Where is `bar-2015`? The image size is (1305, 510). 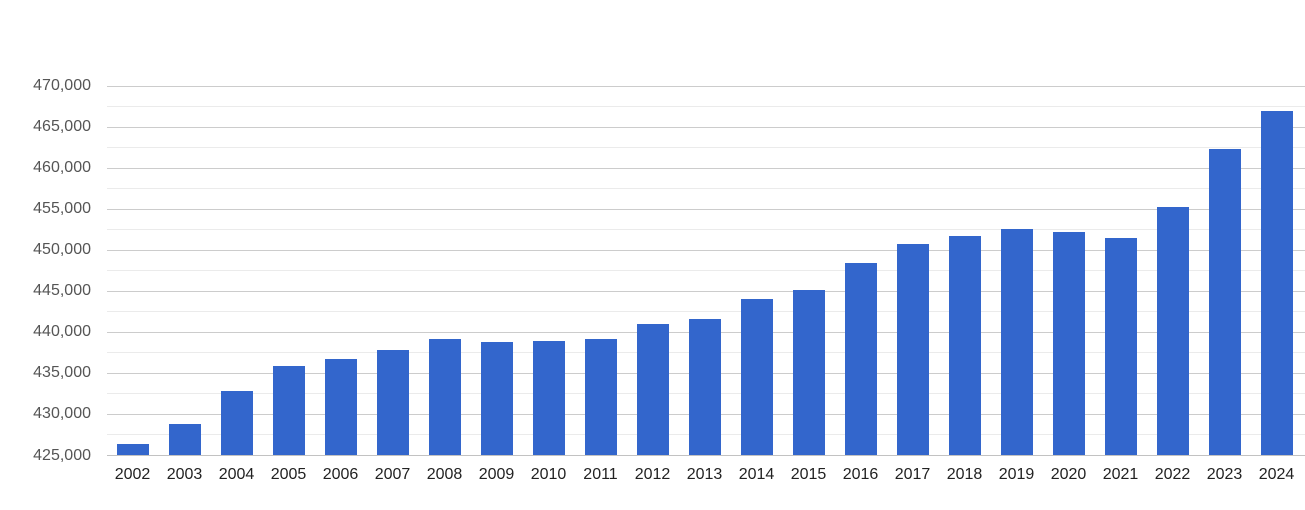 bar-2015 is located at coordinates (808, 373).